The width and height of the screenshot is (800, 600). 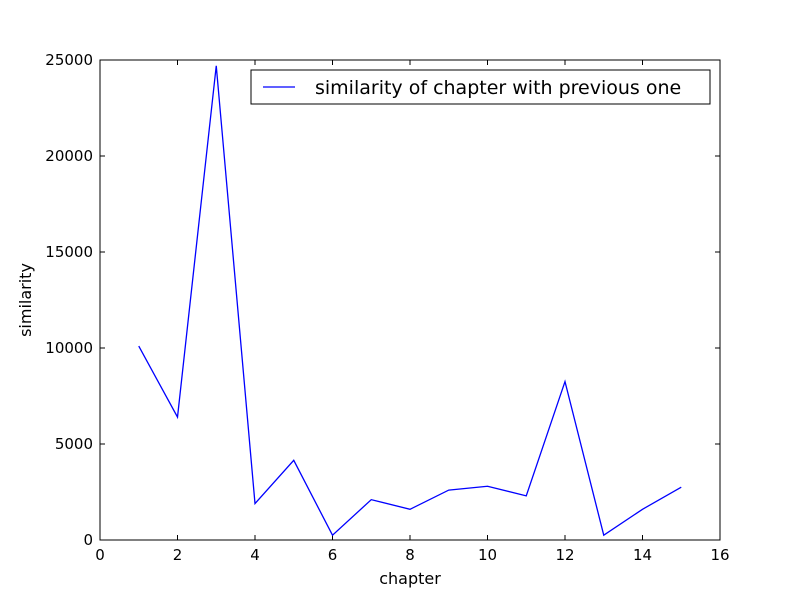 What do you see at coordinates (487, 555) in the screenshot?
I see `x-tick-label: 10` at bounding box center [487, 555].